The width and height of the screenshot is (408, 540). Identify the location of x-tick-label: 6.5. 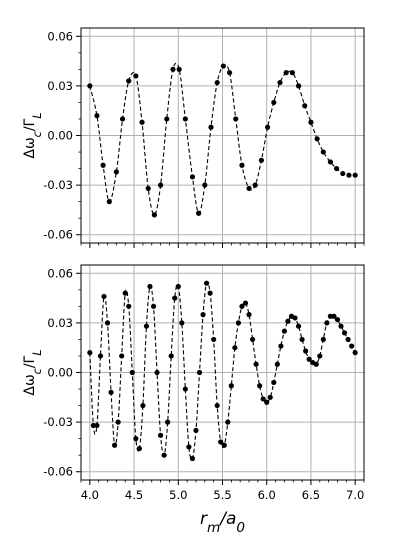
(311, 495).